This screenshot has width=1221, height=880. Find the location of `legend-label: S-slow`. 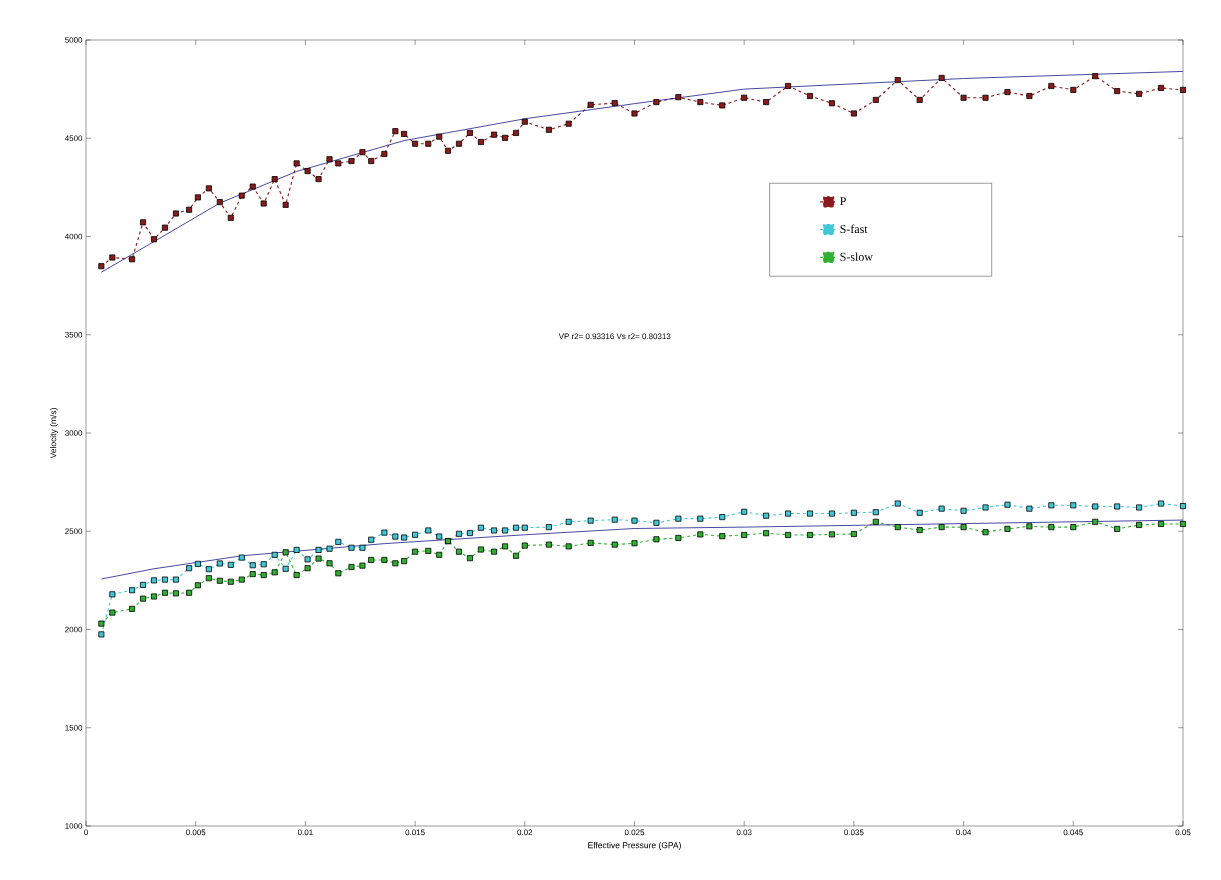

legend-label: S-slow is located at coordinates (856, 256).